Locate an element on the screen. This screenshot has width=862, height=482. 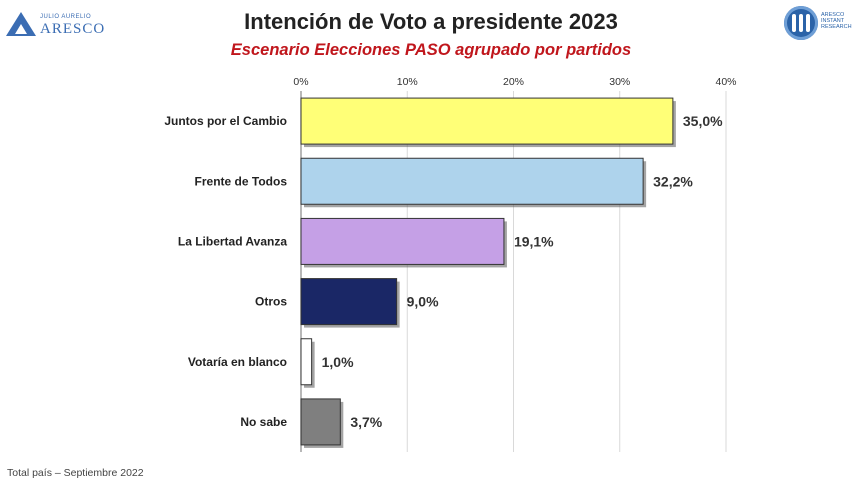
value-label: 1,0% is located at coordinates (338, 362).